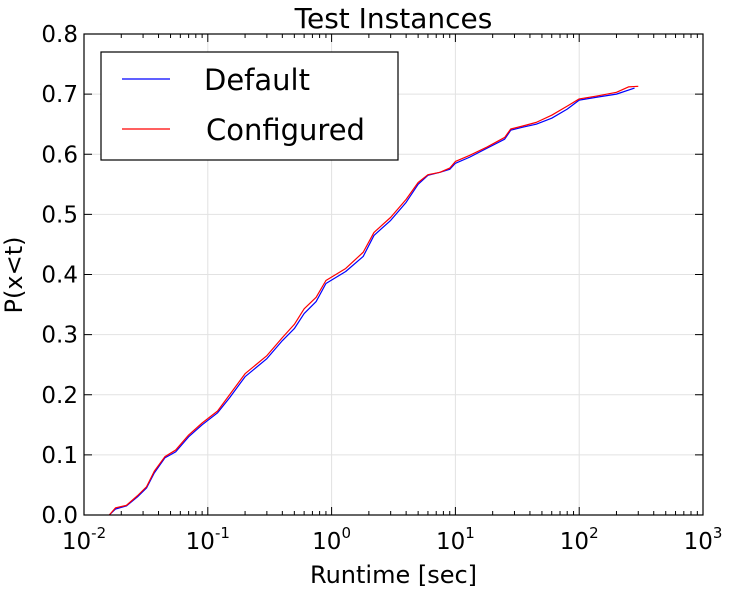 The image size is (729, 590). Describe the element at coordinates (718, 533) in the screenshot. I see `x-tick-exponent: 3` at that location.